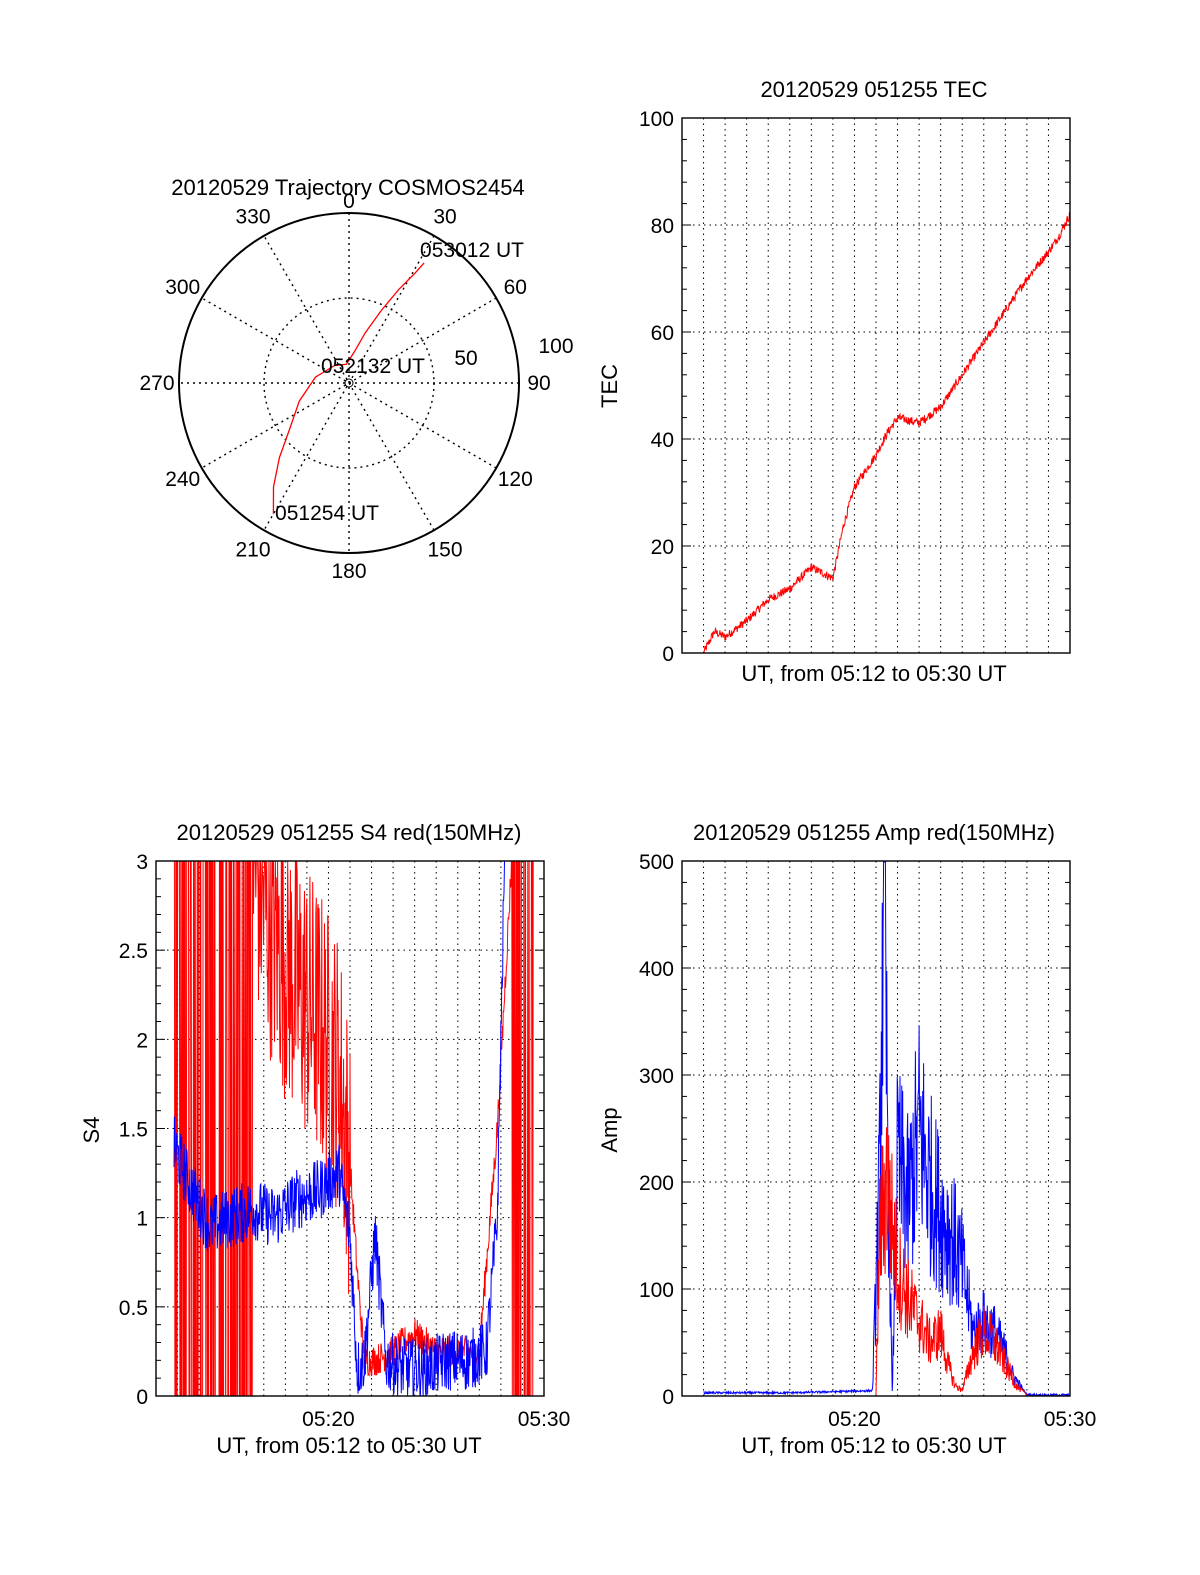 The image size is (1200, 1575). Describe the element at coordinates (349, 201) in the screenshot. I see `polar-angle-label-0: 0` at that location.